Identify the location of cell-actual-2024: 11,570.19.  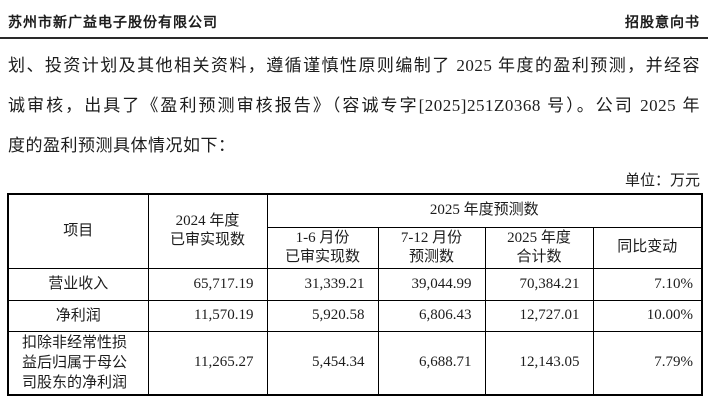
(207, 315).